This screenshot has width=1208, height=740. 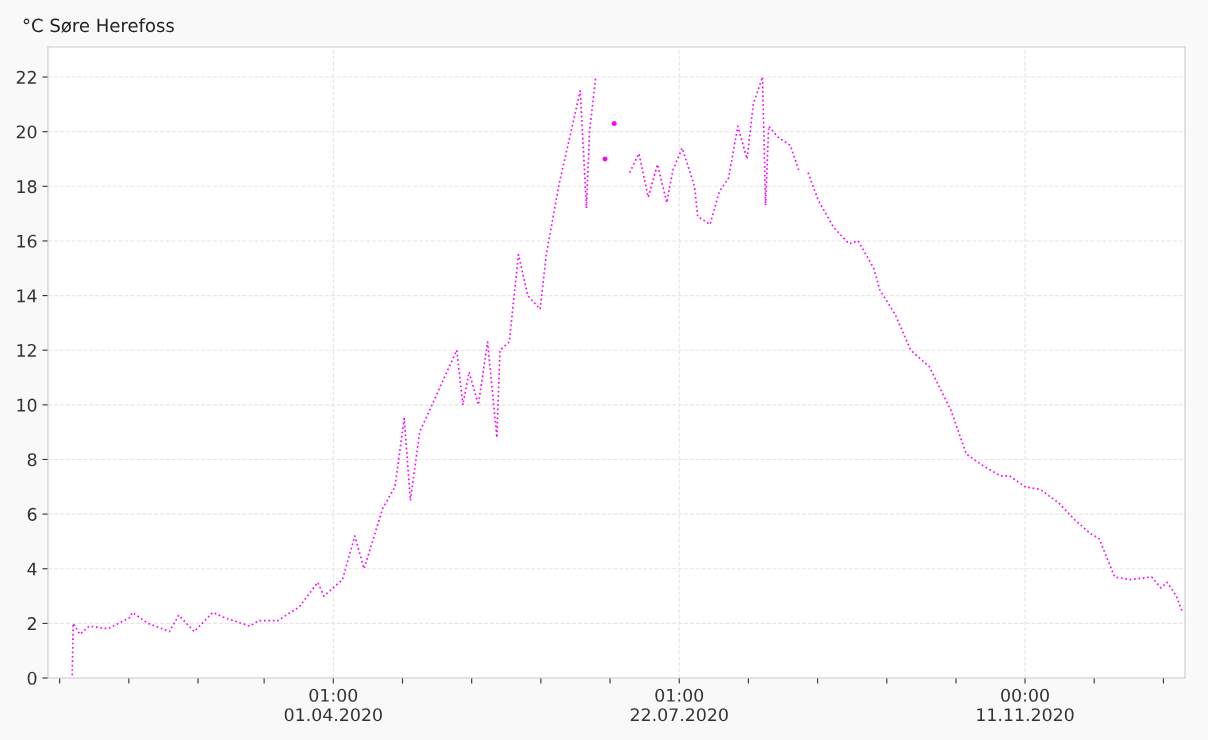 What do you see at coordinates (27, 296) in the screenshot?
I see `y-tick-label: 14` at bounding box center [27, 296].